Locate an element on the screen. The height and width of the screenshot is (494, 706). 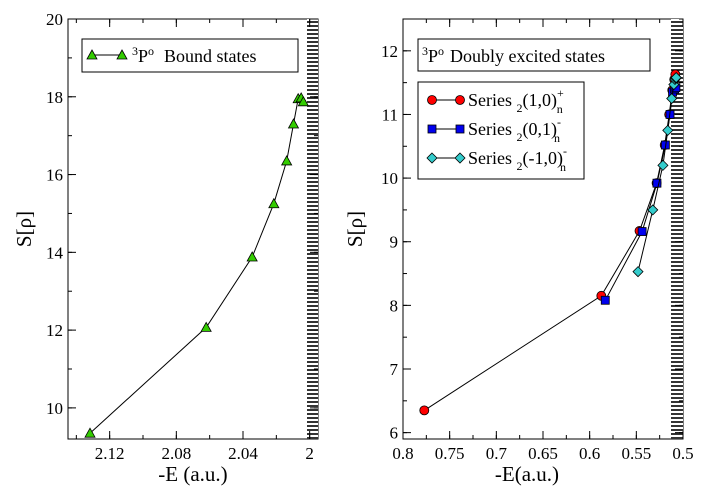
y-axis-label-left: S[ρ] is located at coordinates (24, 229).